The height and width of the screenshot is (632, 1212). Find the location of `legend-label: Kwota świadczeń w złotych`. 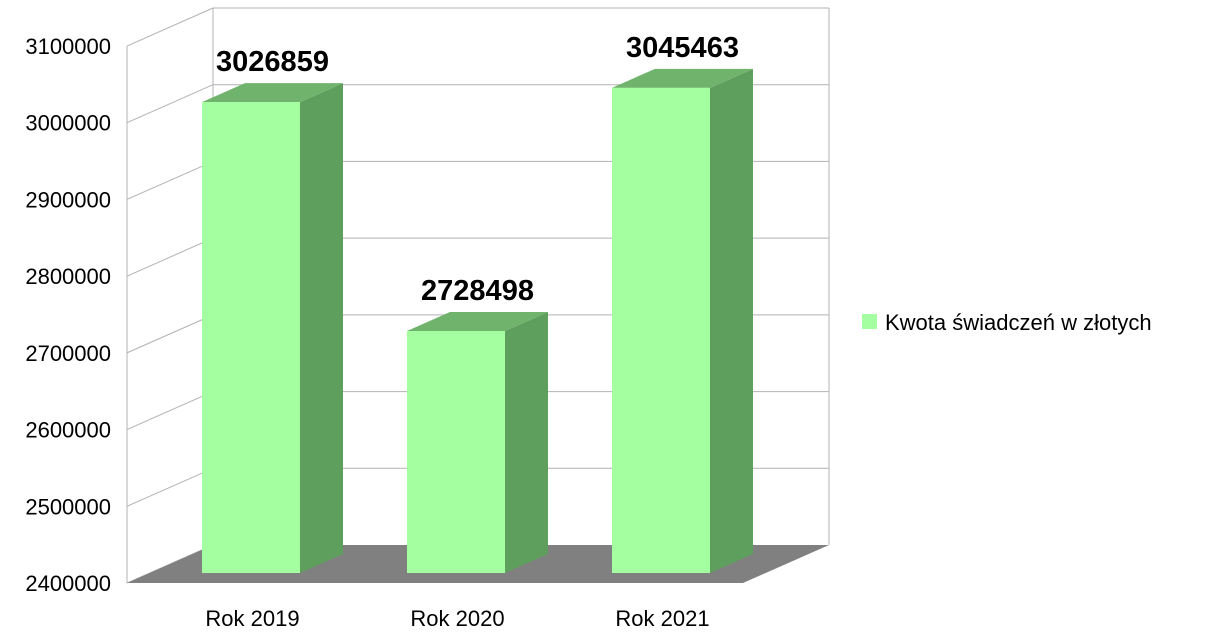

legend-label: Kwota świadczeń w złotych is located at coordinates (1018, 322).